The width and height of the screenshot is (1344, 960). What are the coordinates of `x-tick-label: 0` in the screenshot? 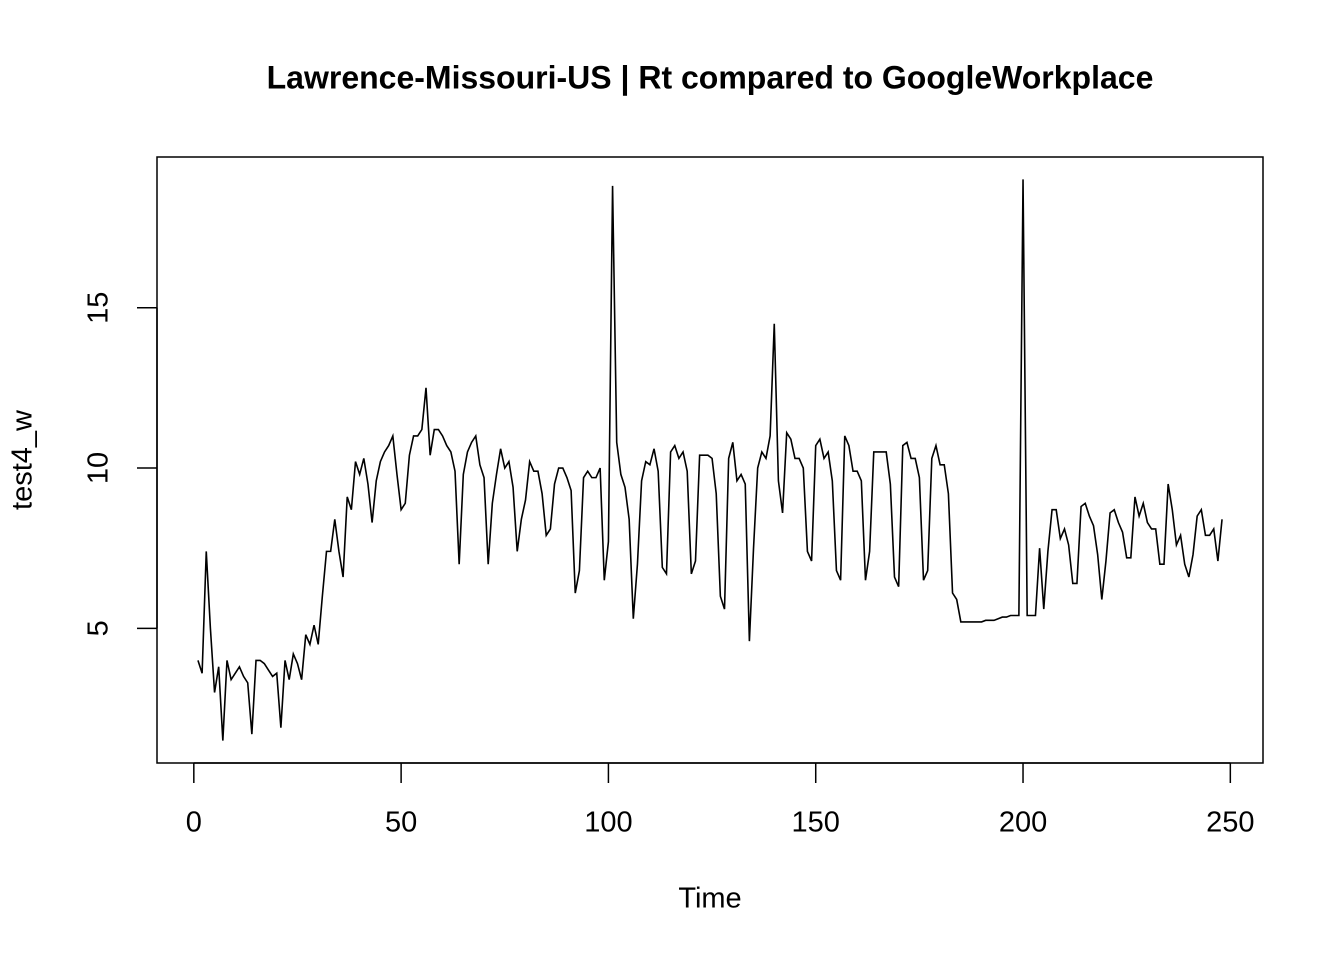 It's located at (194, 823).